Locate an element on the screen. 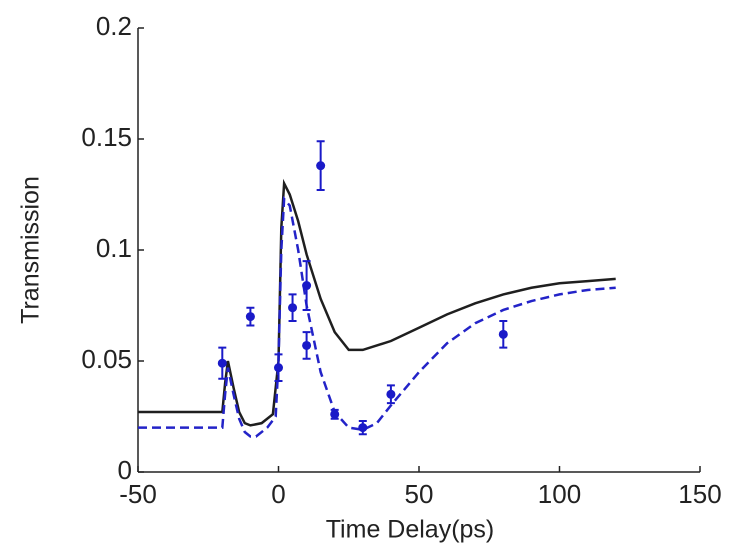 This screenshot has width=738, height=558. y-tick-label: 0 is located at coordinates (125, 470).